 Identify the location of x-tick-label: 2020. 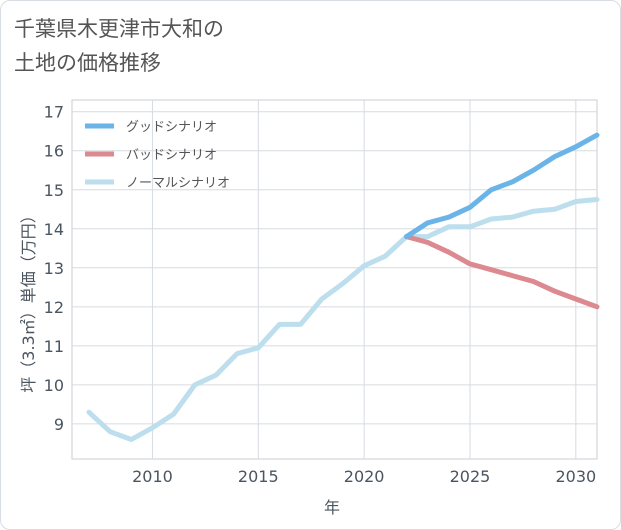
(364, 476).